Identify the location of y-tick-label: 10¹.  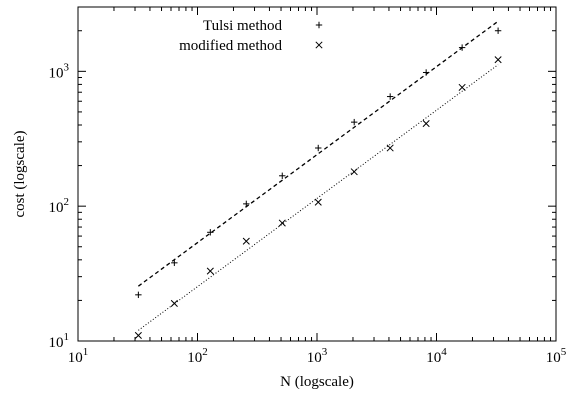
(59, 341).